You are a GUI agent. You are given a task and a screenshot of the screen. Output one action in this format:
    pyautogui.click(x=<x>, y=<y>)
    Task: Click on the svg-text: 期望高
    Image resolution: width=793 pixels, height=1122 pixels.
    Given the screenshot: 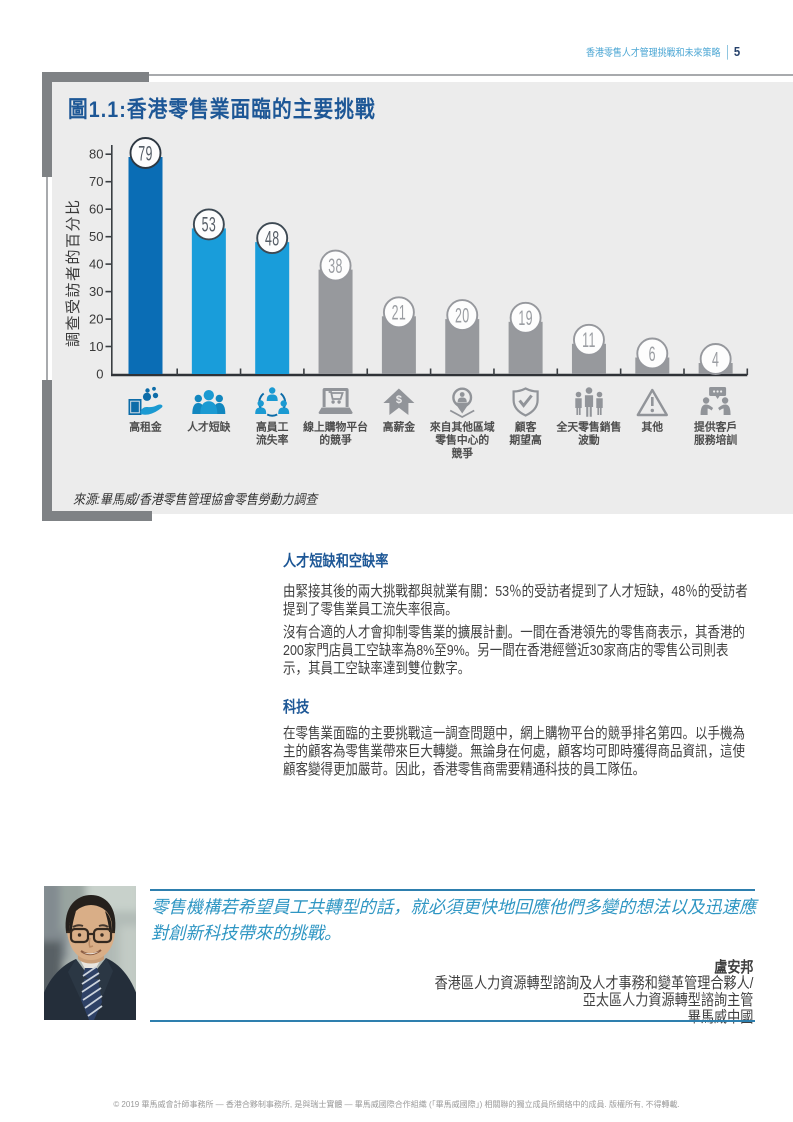 What is the action you would take?
    pyautogui.click(x=525, y=440)
    